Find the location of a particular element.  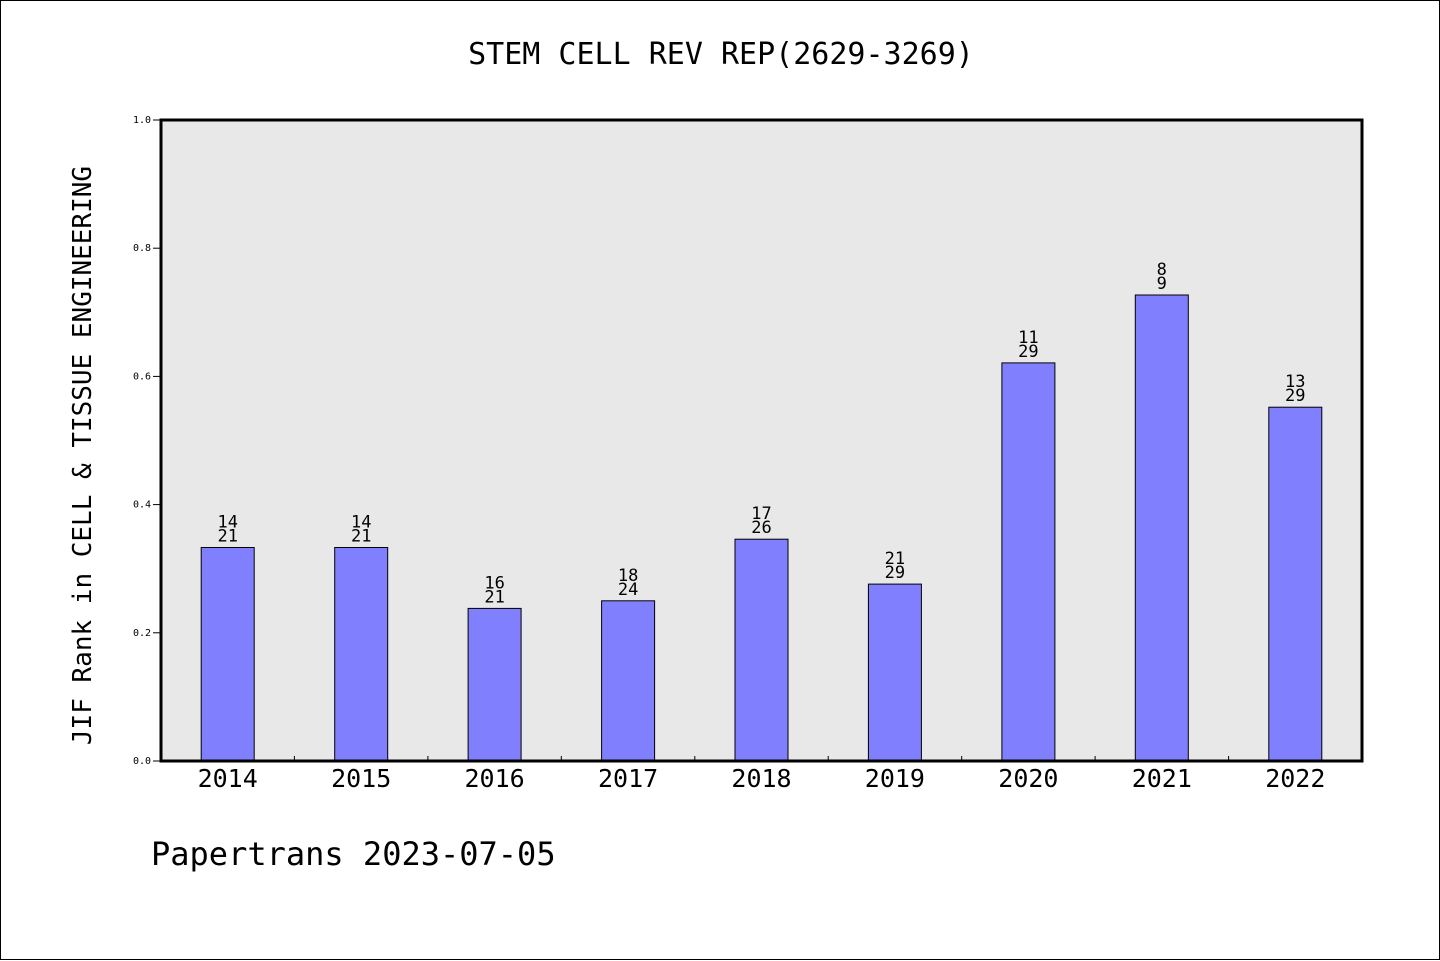

bar-label-rank: 17 is located at coordinates (761, 514).